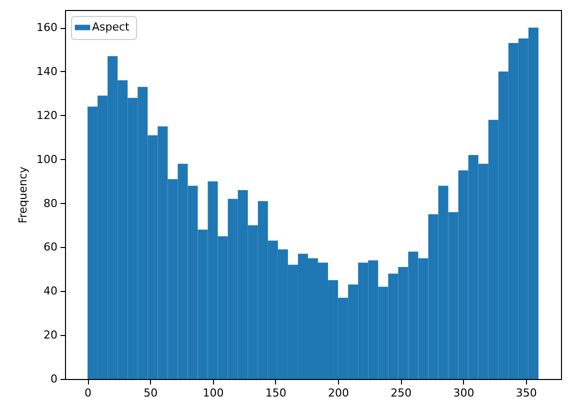 Image resolution: width=571 pixels, height=413 pixels. Describe the element at coordinates (47, 159) in the screenshot. I see `y-tick-label: 100` at that location.